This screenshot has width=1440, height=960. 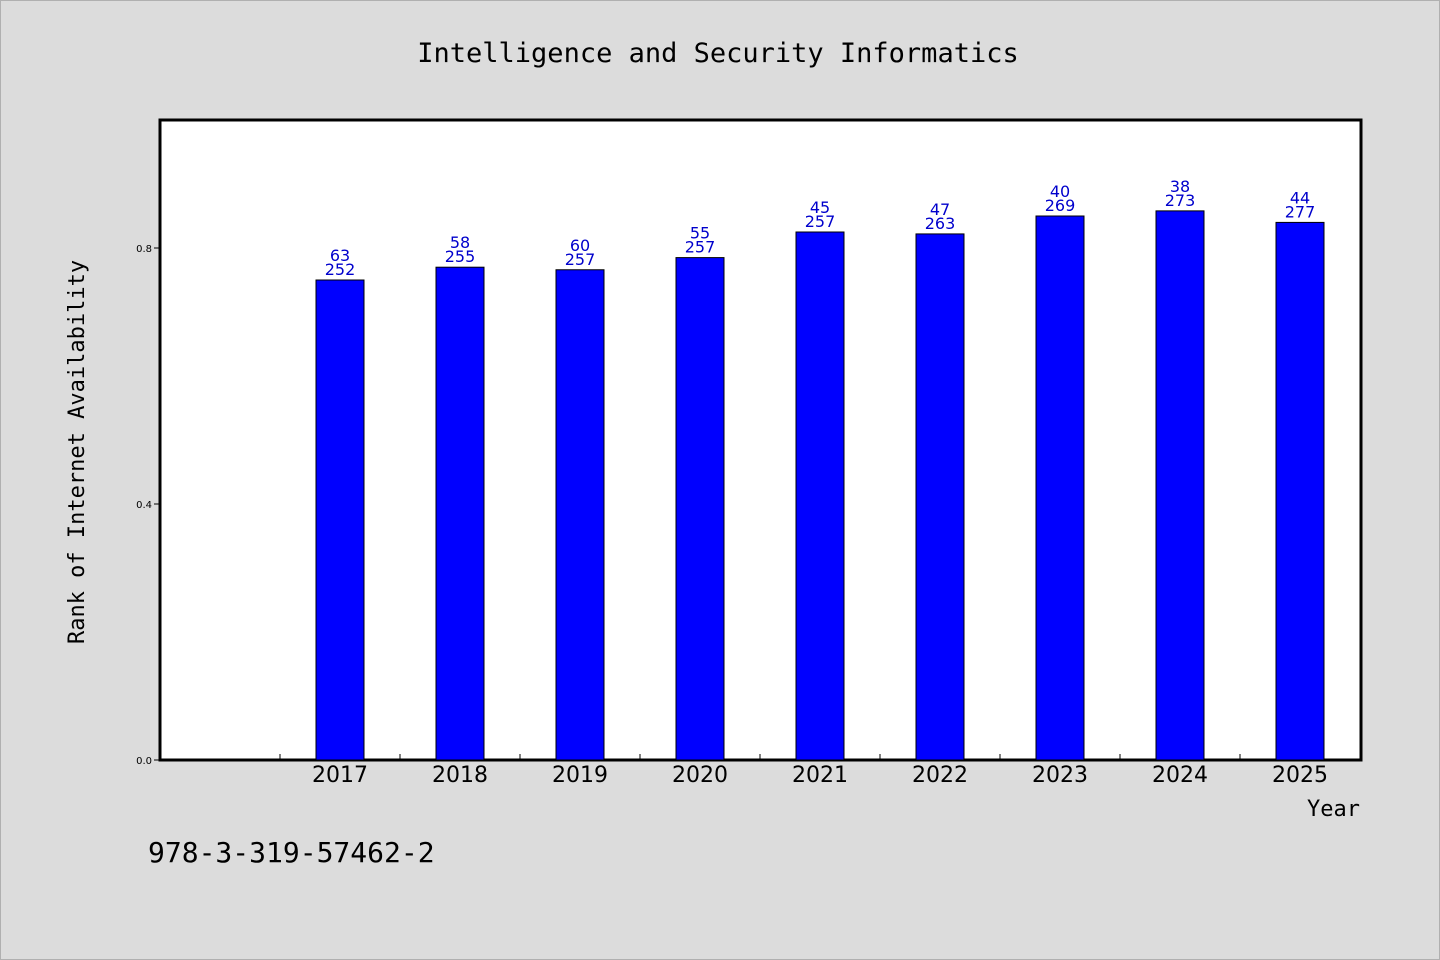 What do you see at coordinates (717, 53) in the screenshot?
I see `chart-title: Intelligence and Security Informatics` at bounding box center [717, 53].